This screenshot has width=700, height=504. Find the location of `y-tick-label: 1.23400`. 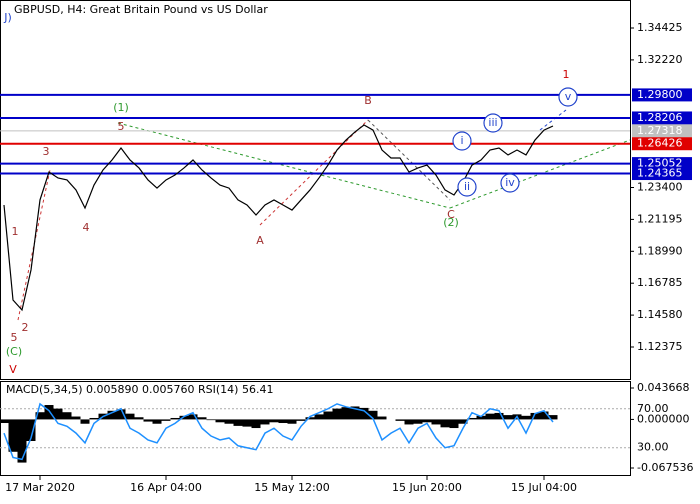

y-tick-label: 1.23400 is located at coordinates (660, 186).